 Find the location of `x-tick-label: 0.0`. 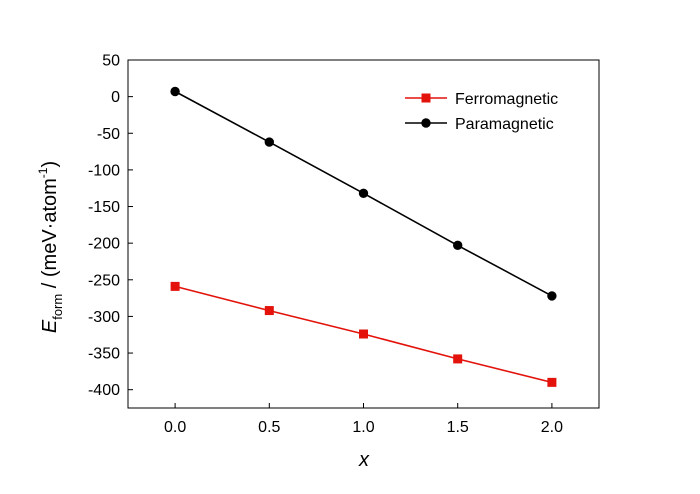

x-tick-label: 0.0 is located at coordinates (175, 427).